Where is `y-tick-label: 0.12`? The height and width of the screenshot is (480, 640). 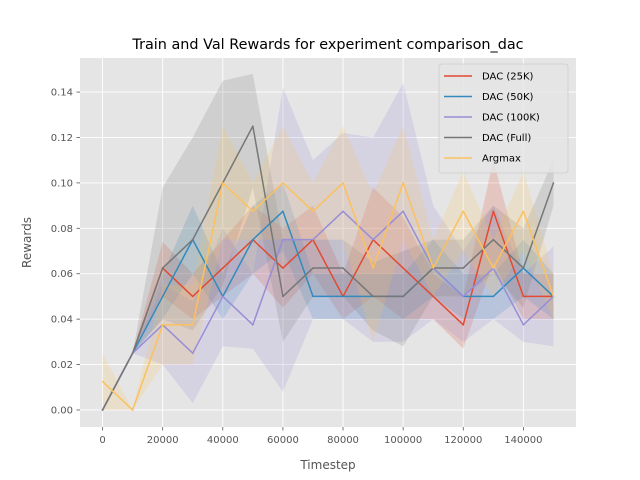
y-tick-label: 0.12 is located at coordinates (62, 138).